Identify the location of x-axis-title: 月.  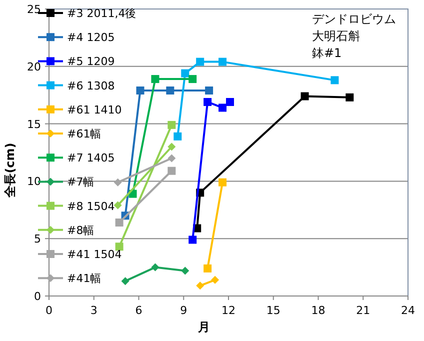
(203, 327).